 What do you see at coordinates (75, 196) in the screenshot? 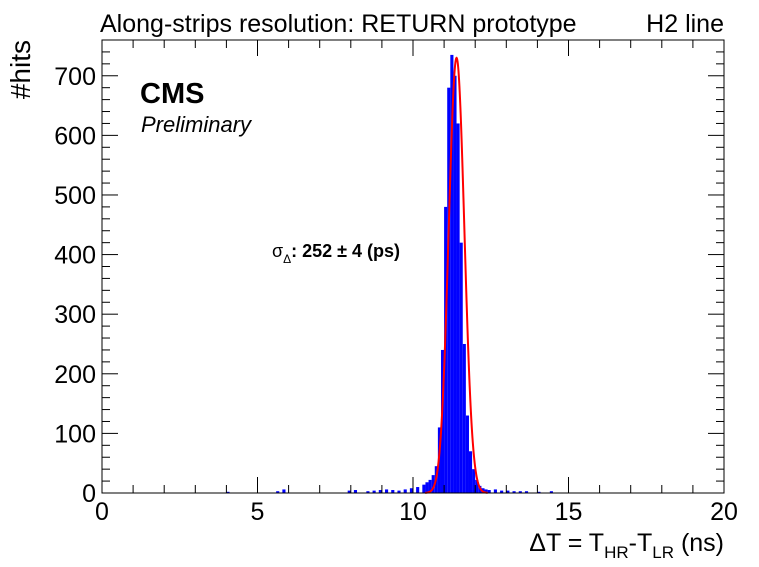
I see `y-tick-label: 500` at bounding box center [75, 196].